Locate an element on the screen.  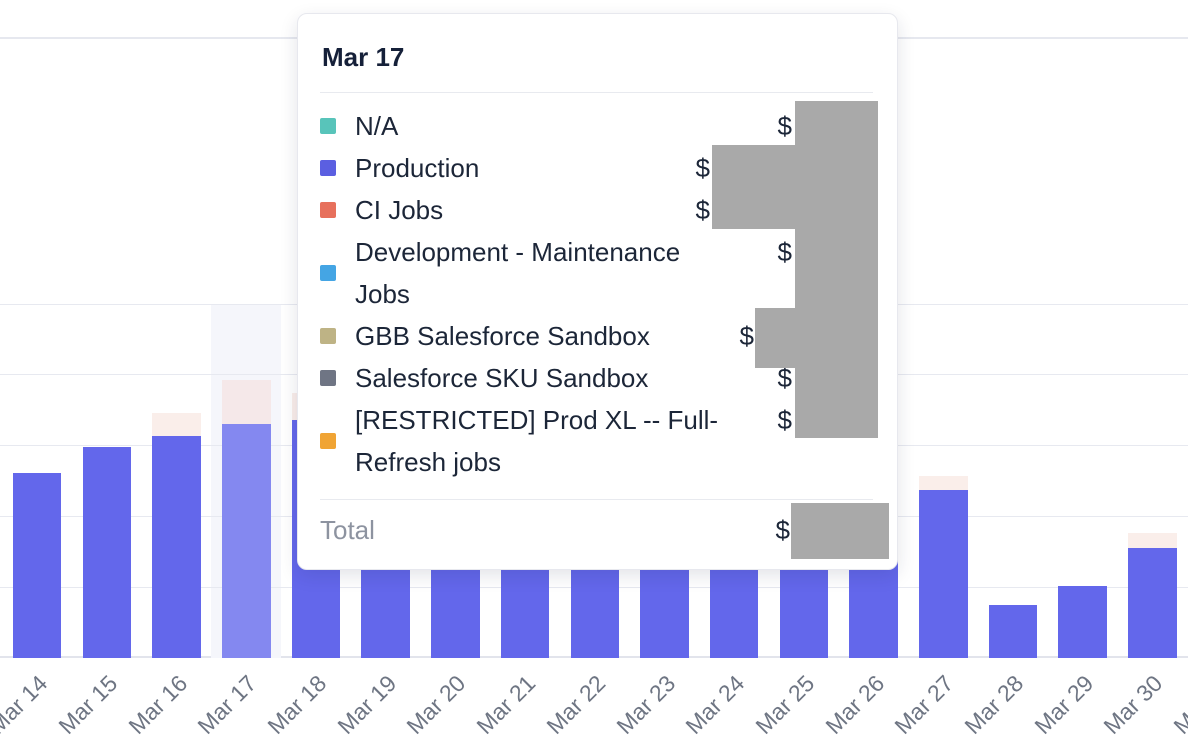
tooltip-row-development-maintenance: Development - Maintenance Jobs $ is located at coordinates (596, 273).